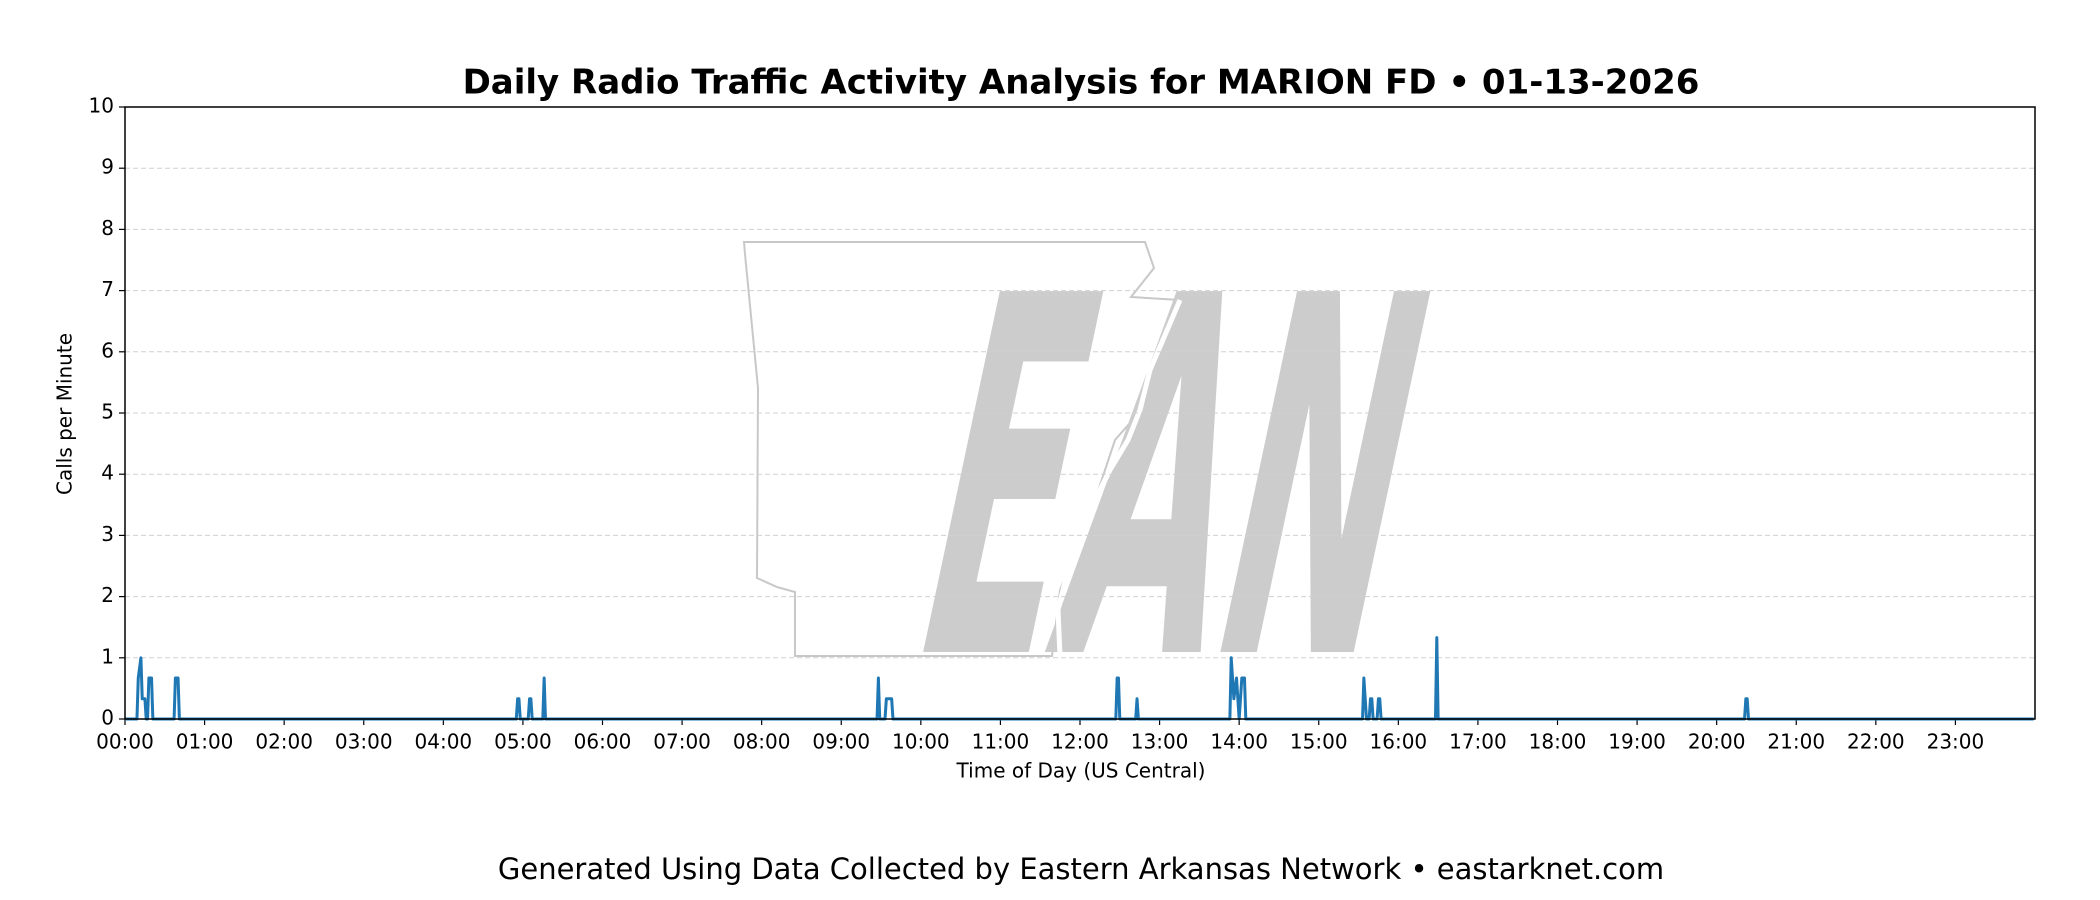  Describe the element at coordinates (682, 742) in the screenshot. I see `x-tick-label: 07:00` at that location.